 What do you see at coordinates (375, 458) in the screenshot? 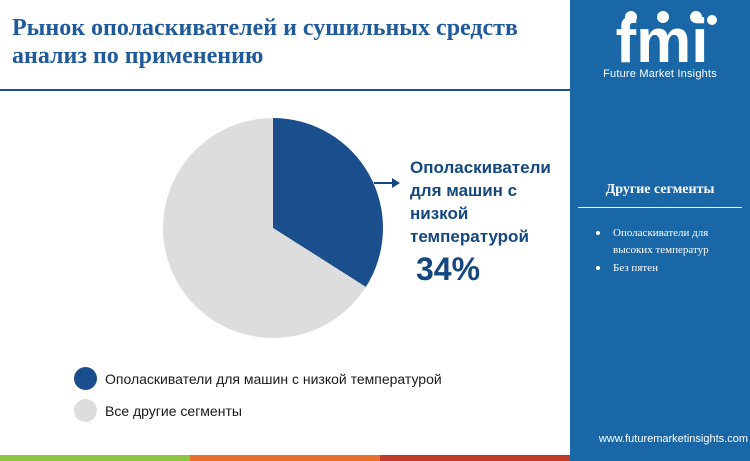
I see `bottom-color-bar` at bounding box center [375, 458].